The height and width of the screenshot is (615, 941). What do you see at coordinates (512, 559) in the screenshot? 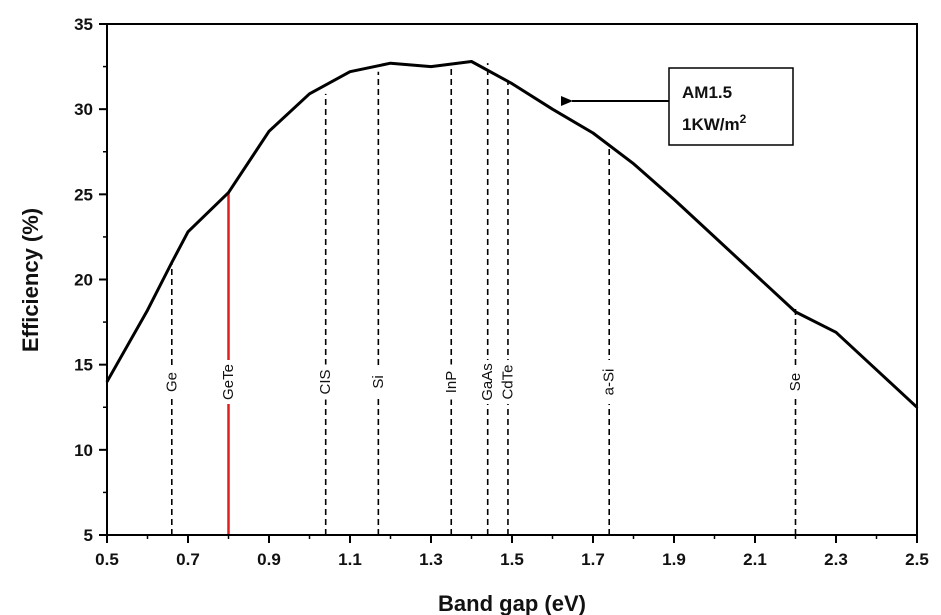
I see `x-tick-label: 1.5` at bounding box center [512, 559].